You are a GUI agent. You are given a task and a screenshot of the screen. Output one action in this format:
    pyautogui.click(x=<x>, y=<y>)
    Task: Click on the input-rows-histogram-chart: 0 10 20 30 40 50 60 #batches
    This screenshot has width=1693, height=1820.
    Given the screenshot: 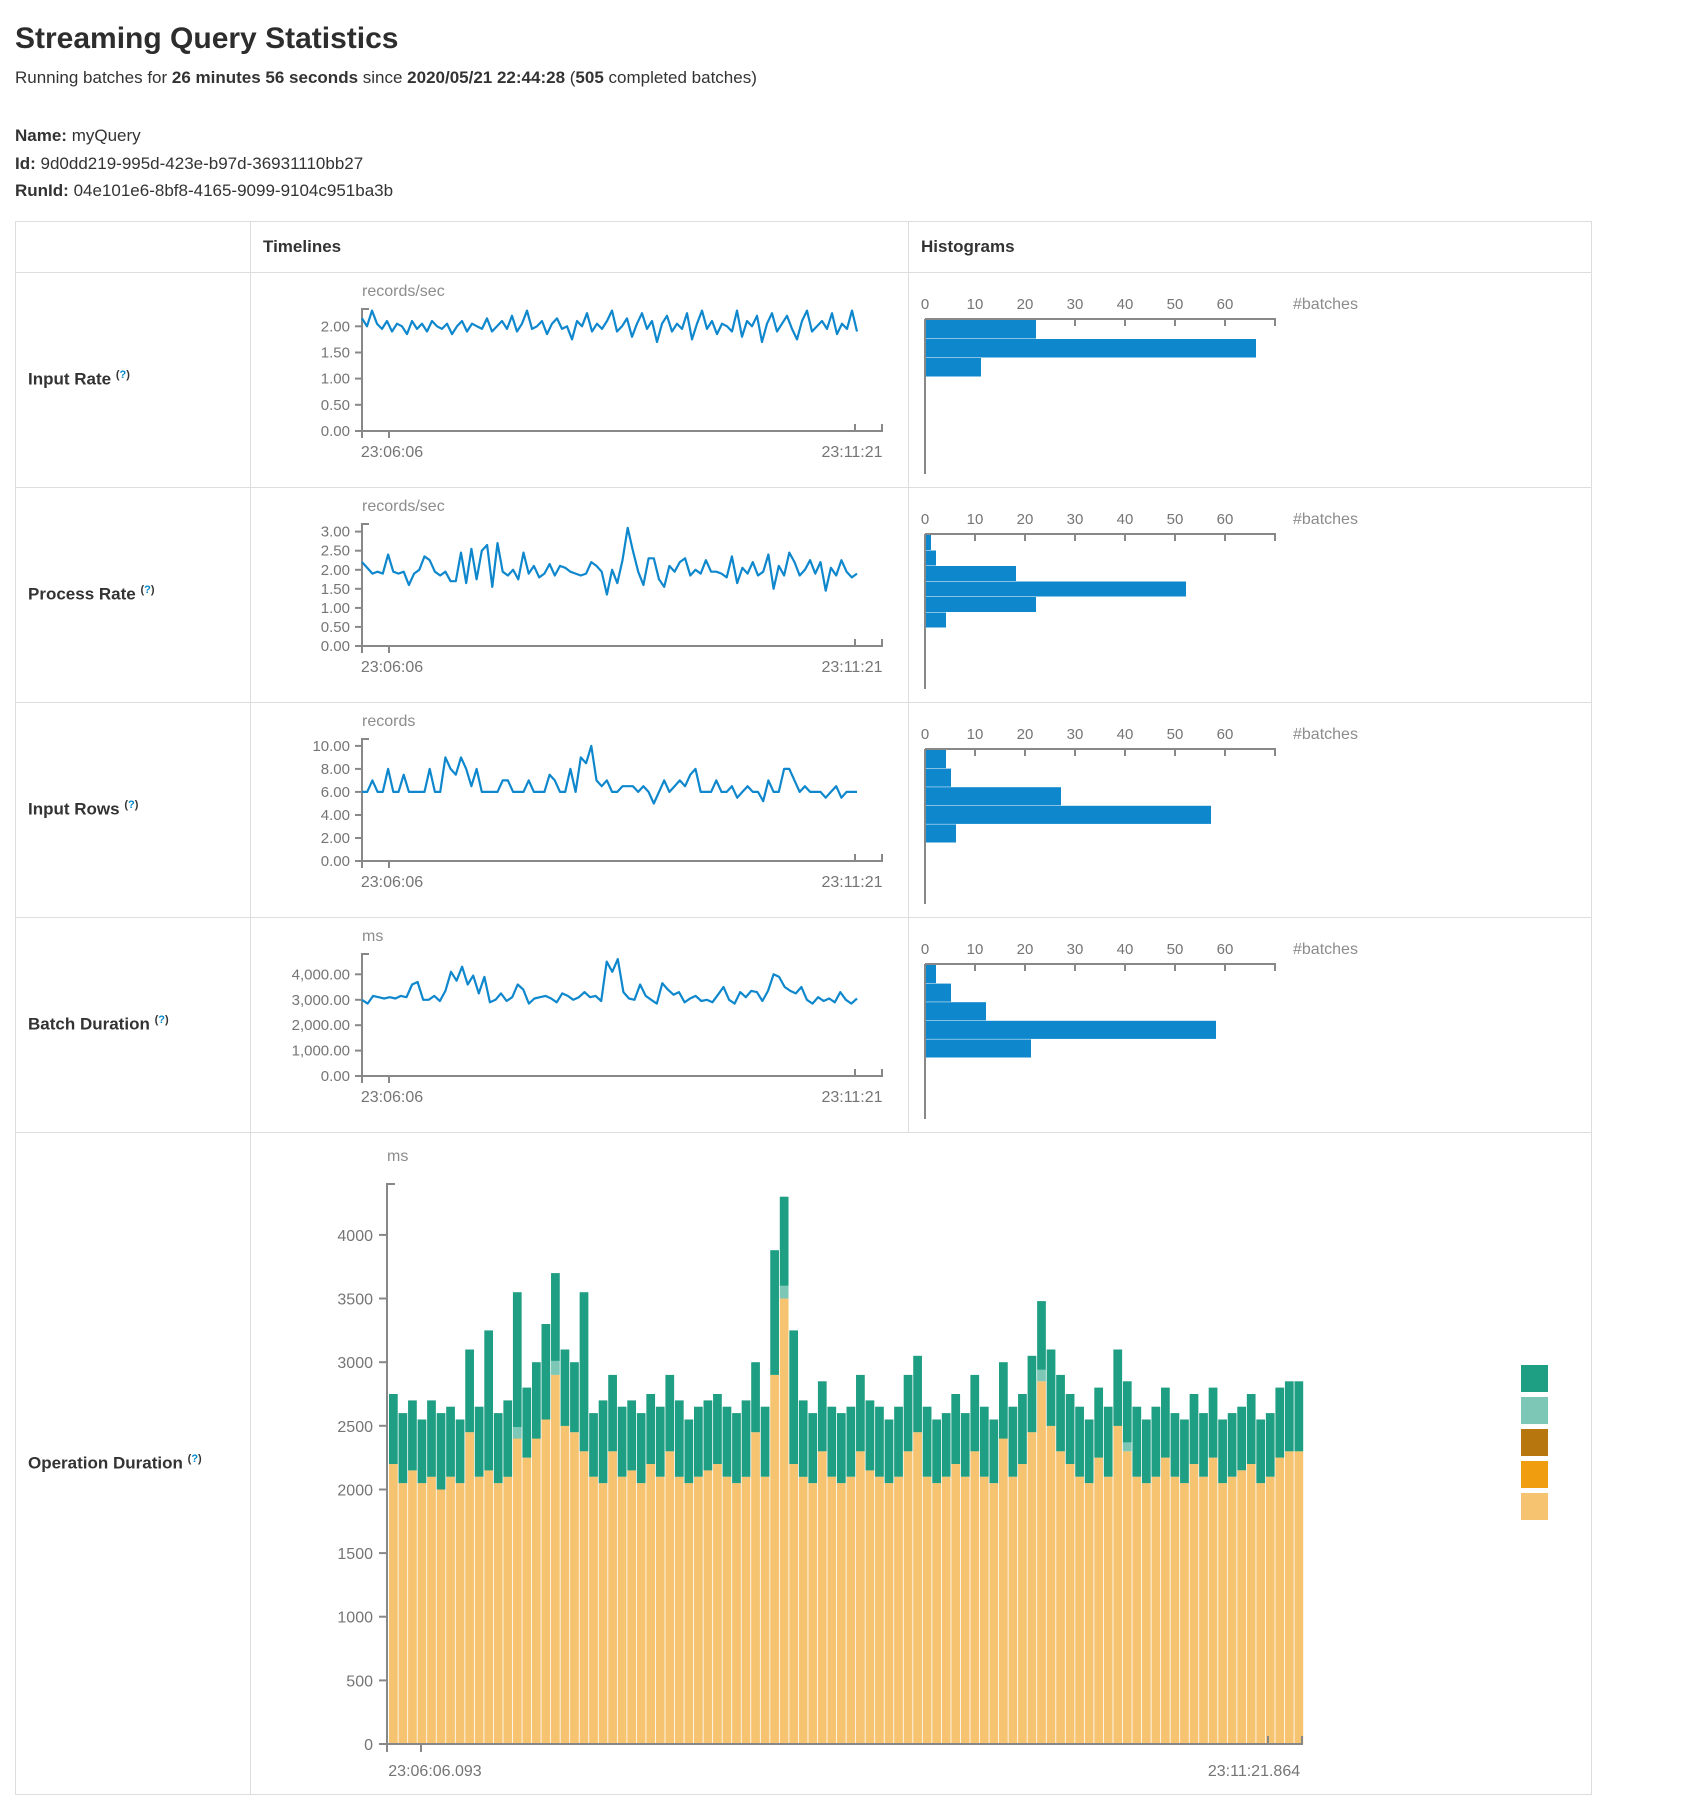 What is the action you would take?
    pyautogui.click(x=1253, y=811)
    